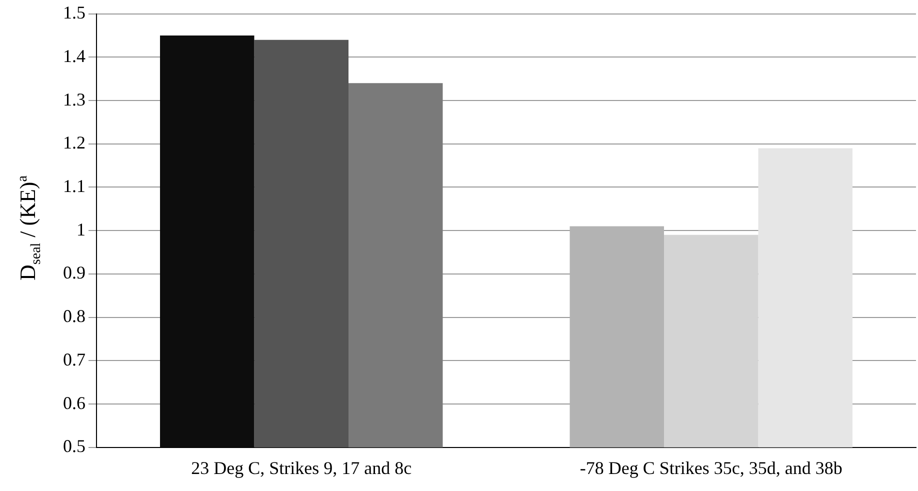  What do you see at coordinates (74, 272) in the screenshot?
I see `y-tick-label: 0.9` at bounding box center [74, 272].